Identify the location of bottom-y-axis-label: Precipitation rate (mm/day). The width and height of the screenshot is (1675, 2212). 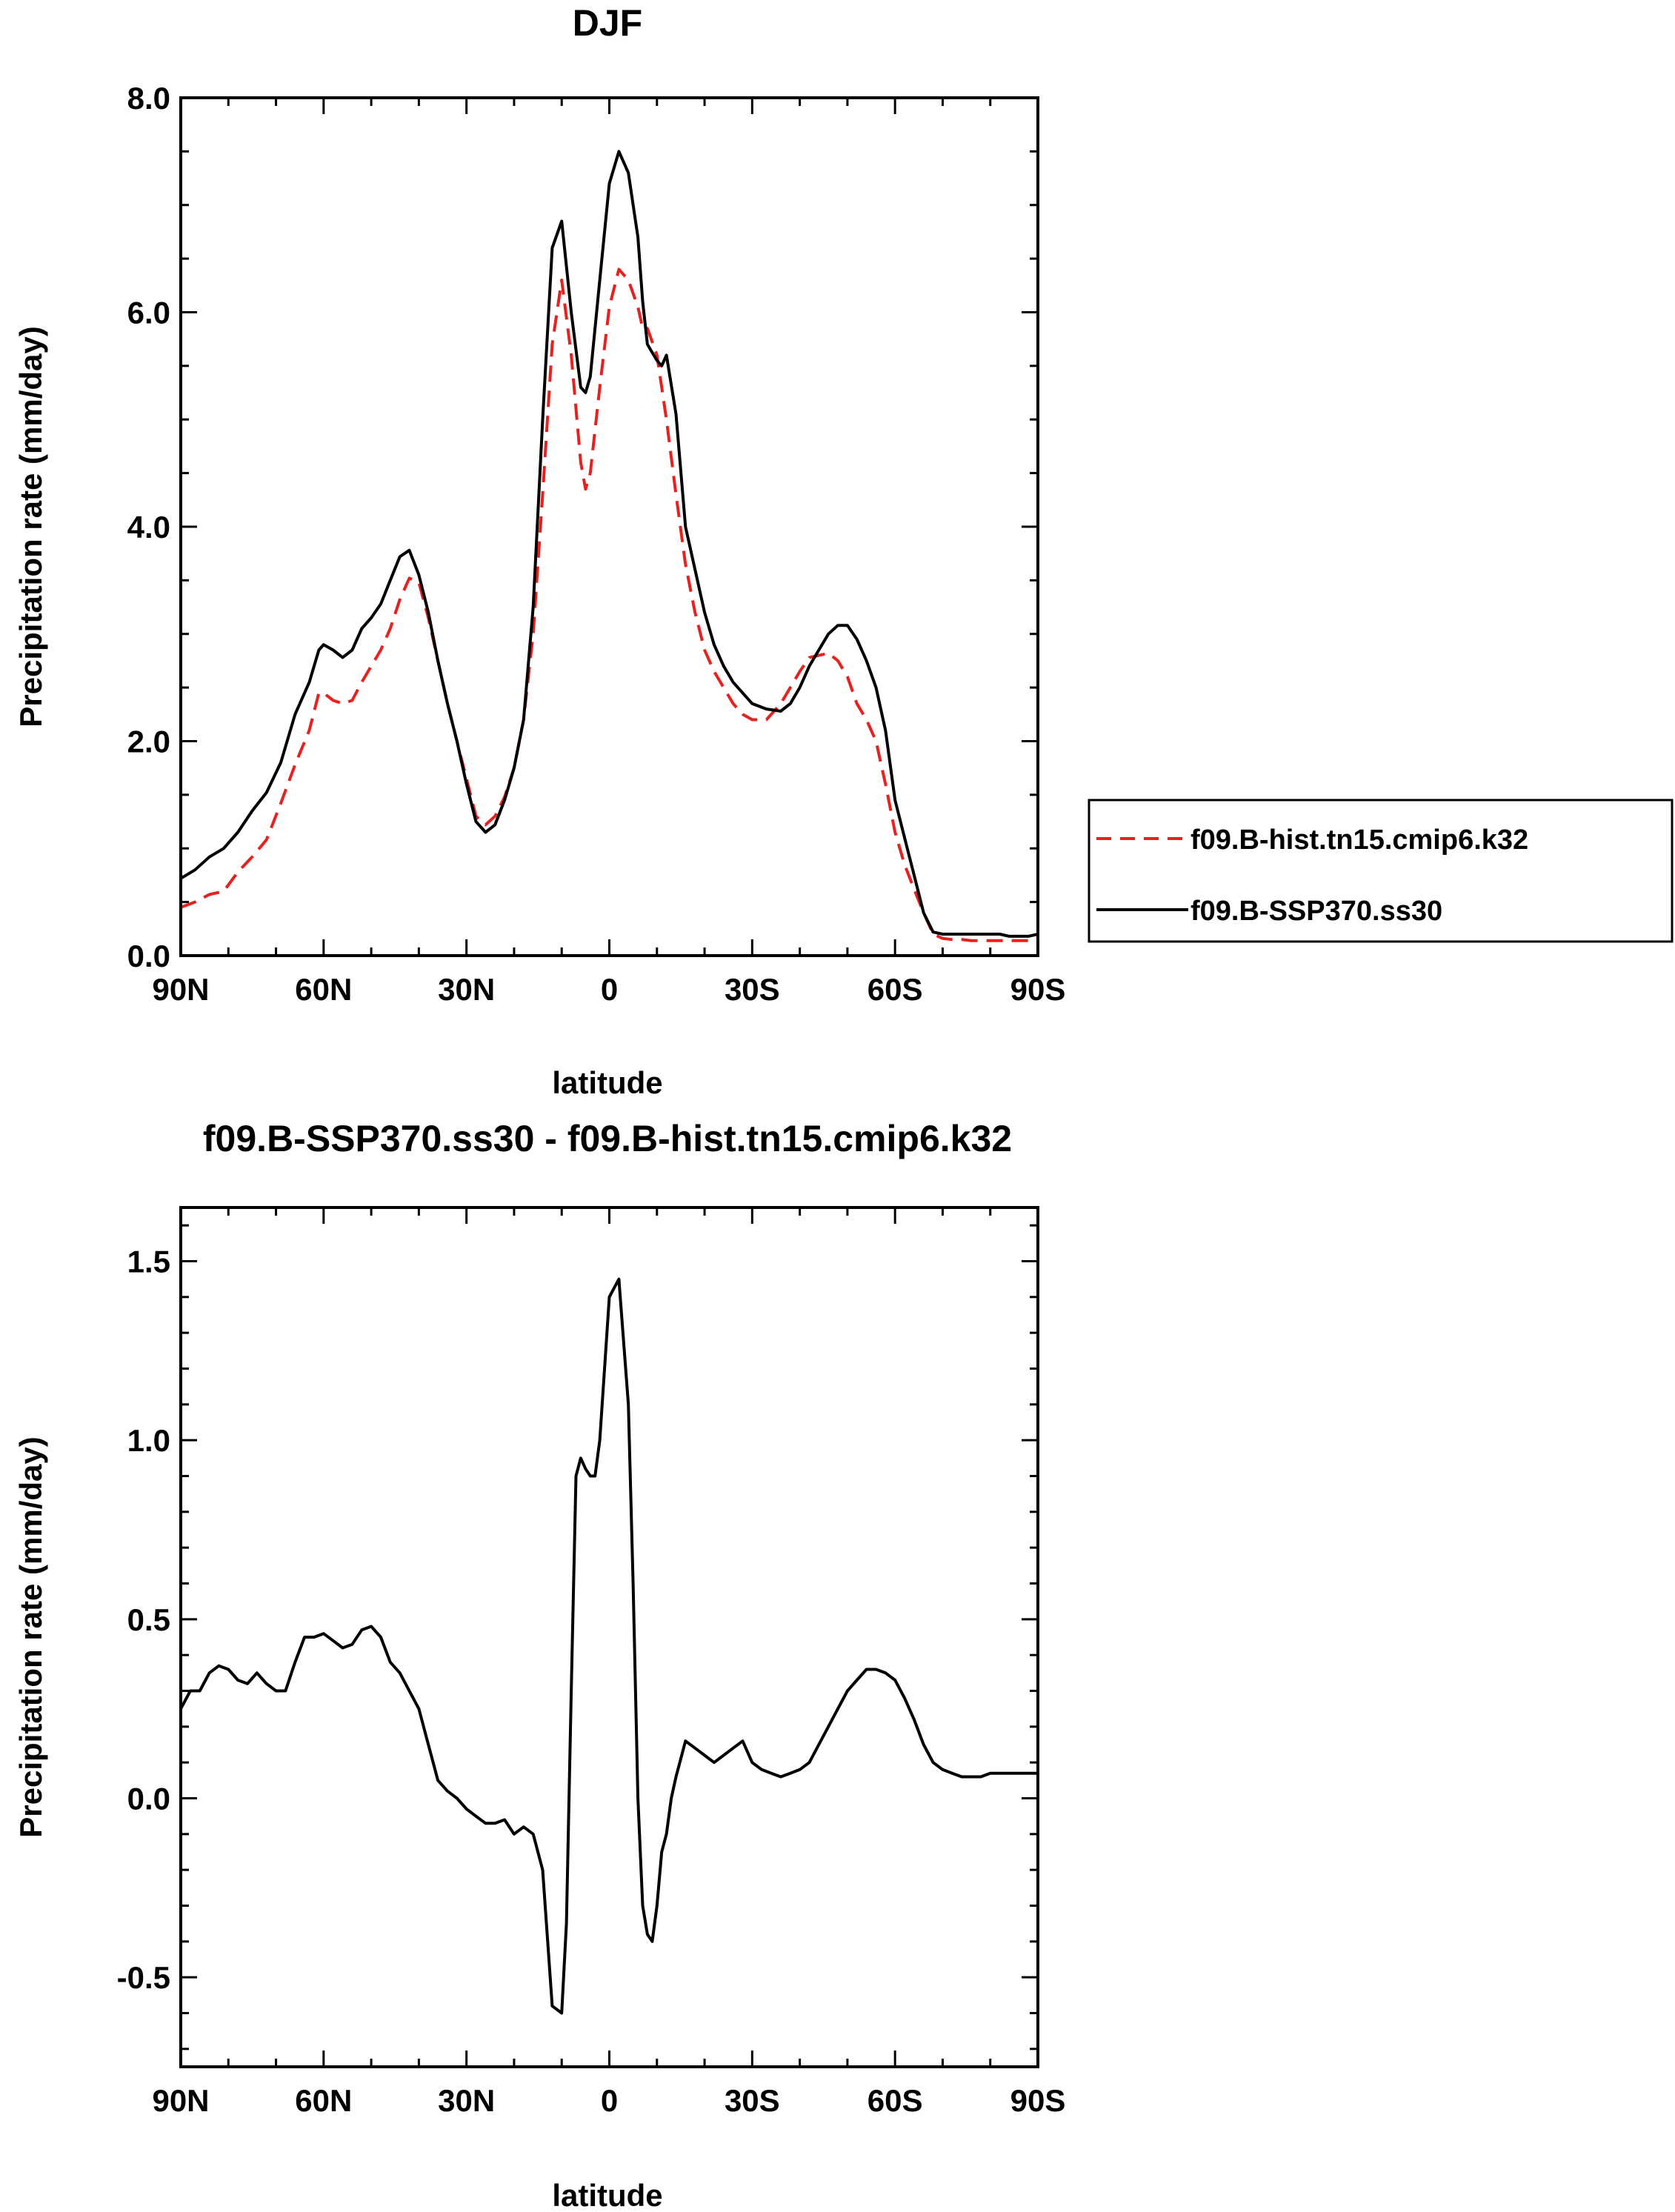
(30, 1636).